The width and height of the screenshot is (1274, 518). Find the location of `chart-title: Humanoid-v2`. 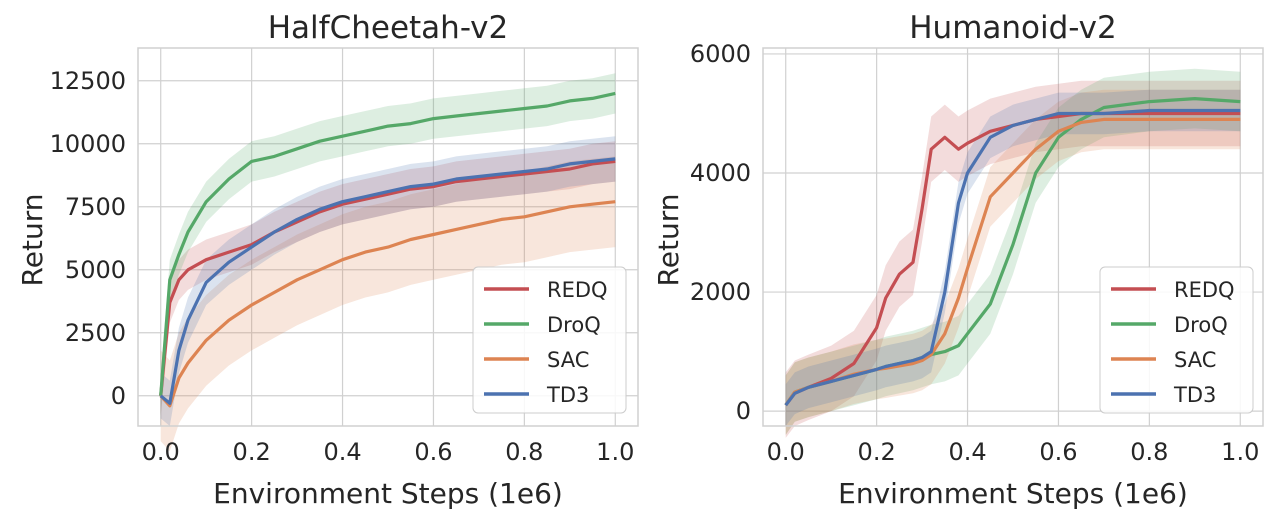

chart-title: Humanoid-v2 is located at coordinates (1012, 28).